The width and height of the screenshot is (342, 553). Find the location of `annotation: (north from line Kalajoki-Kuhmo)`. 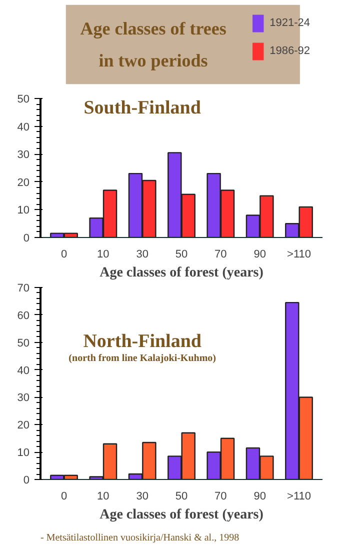

annotation: (north from line Kalajoki-Kuhmo) is located at coordinates (142, 358).